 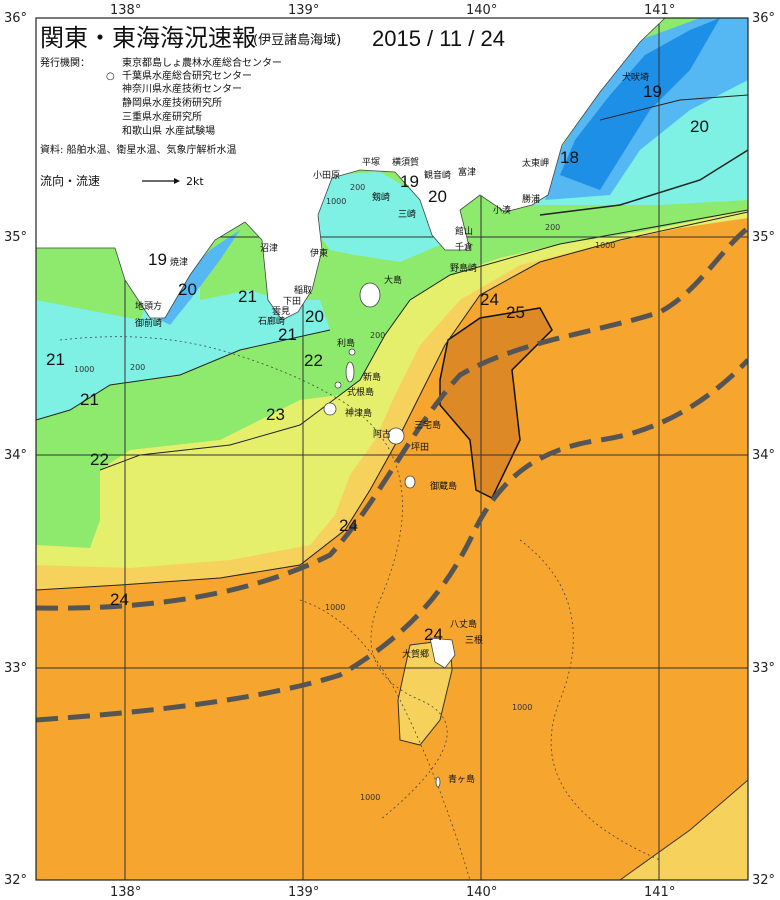 What do you see at coordinates (420, 447) in the screenshot?
I see `place-label: 坪田` at bounding box center [420, 447].